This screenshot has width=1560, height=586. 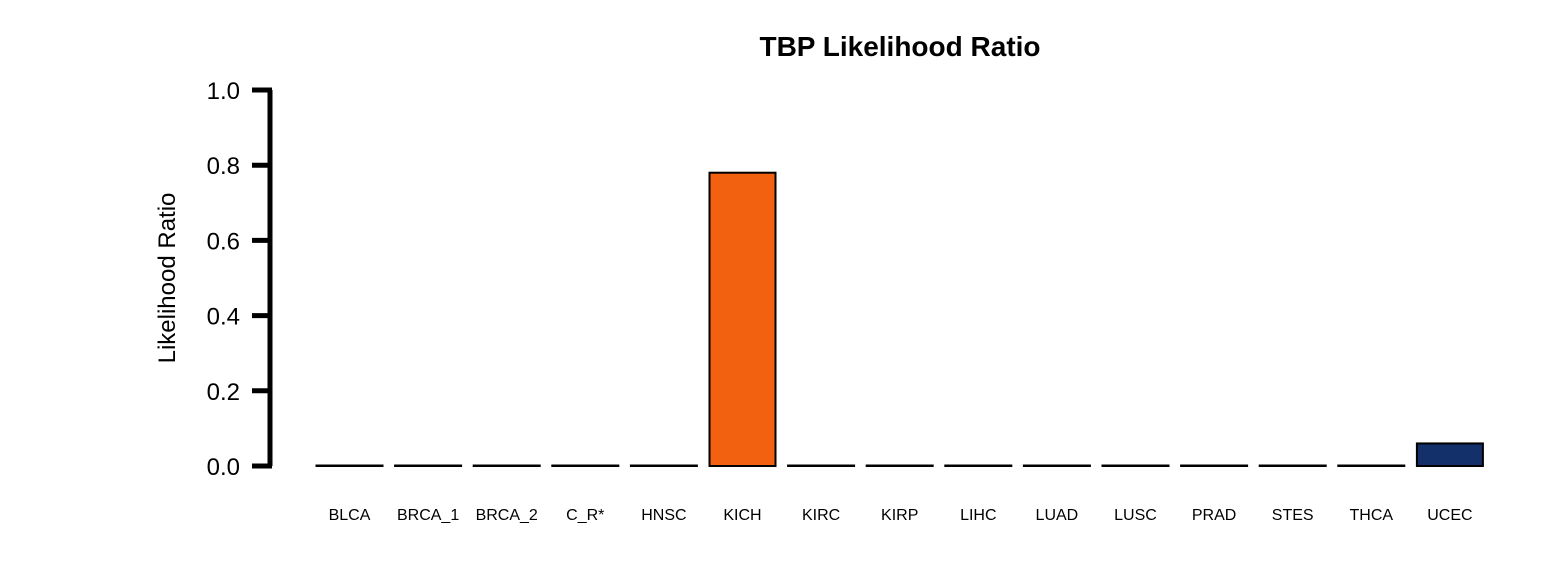 What do you see at coordinates (1293, 515) in the screenshot?
I see `x-tick-label: STES` at bounding box center [1293, 515].